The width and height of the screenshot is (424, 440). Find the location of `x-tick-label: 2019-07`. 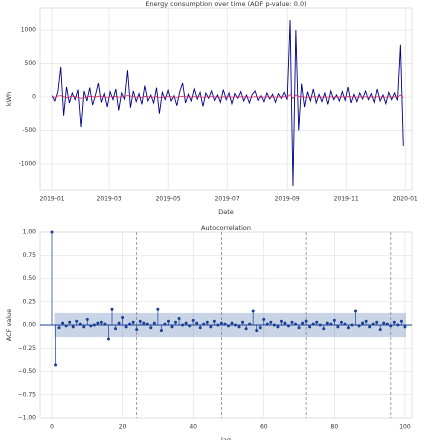

x-tick-label: 2019-07 is located at coordinates (227, 199).